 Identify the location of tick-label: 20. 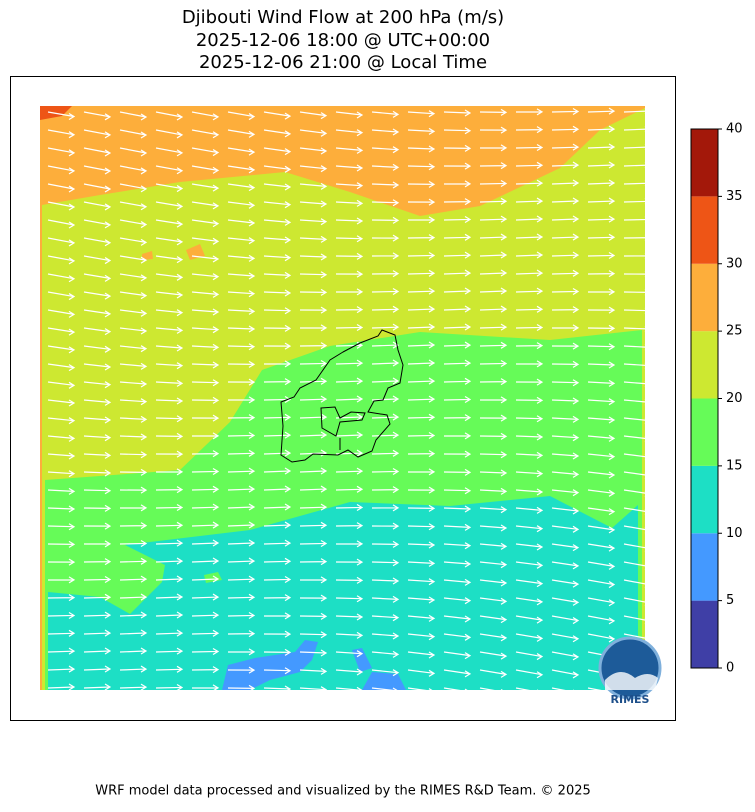
(734, 398).